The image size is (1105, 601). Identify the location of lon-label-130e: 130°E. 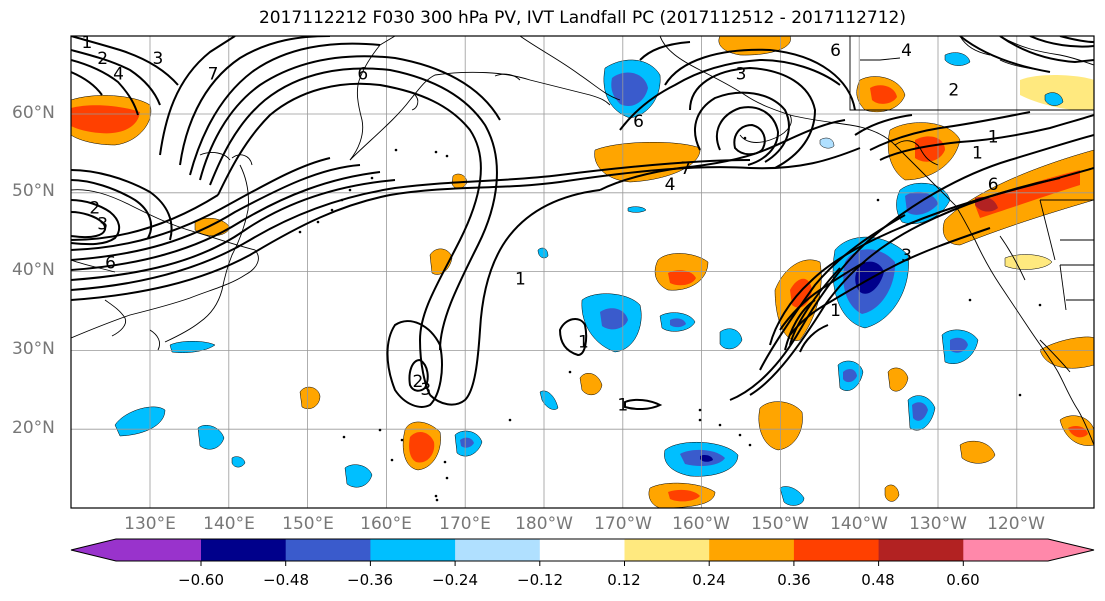
(150, 524).